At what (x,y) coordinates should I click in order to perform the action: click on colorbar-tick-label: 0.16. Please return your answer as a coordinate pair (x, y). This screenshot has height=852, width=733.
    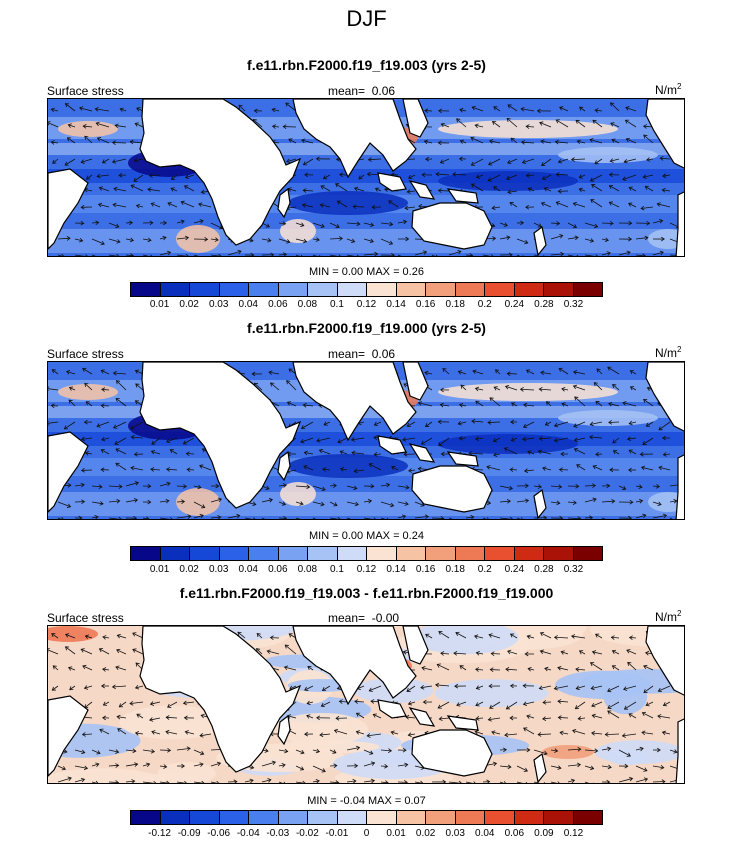
    Looking at the image, I should click on (425, 304).